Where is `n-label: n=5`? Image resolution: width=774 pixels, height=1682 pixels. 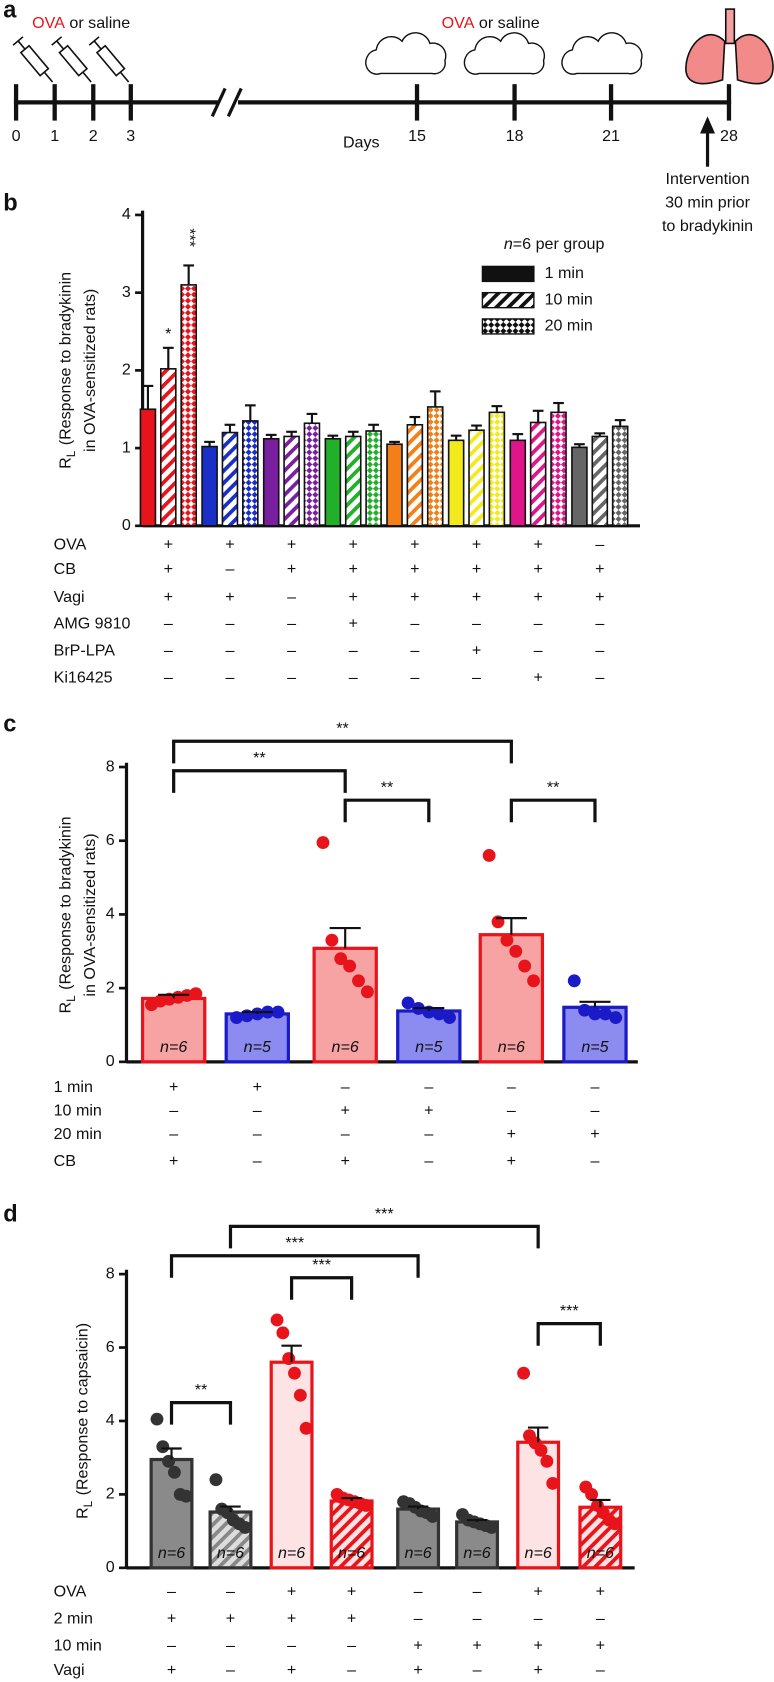 n-label: n=5 is located at coordinates (428, 1047).